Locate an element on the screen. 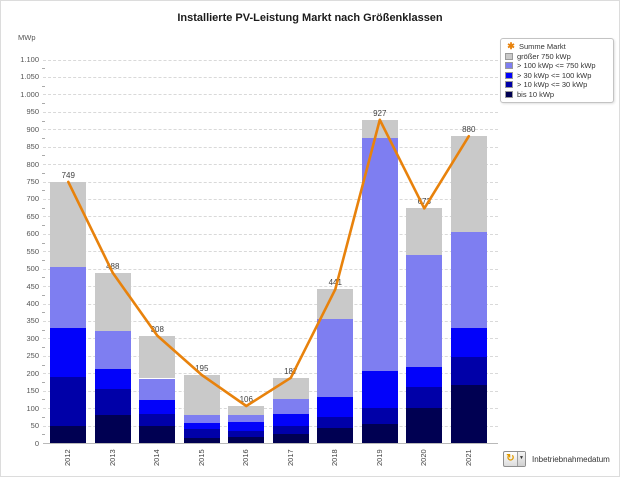 The width and height of the screenshot is (620, 477). x-tick-label: 2017 is located at coordinates (290, 457).